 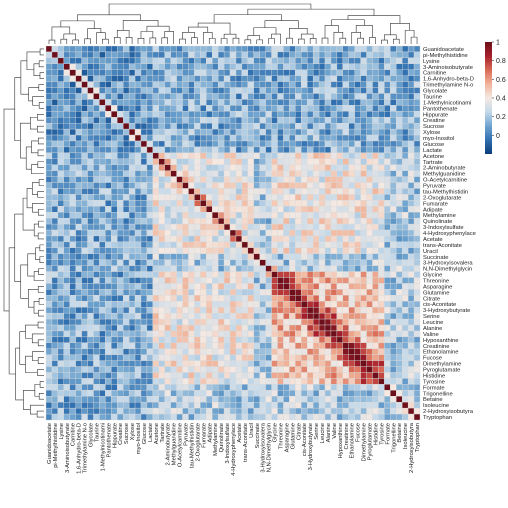 I want to click on row-label: Histidine, so click(x=434, y=376).